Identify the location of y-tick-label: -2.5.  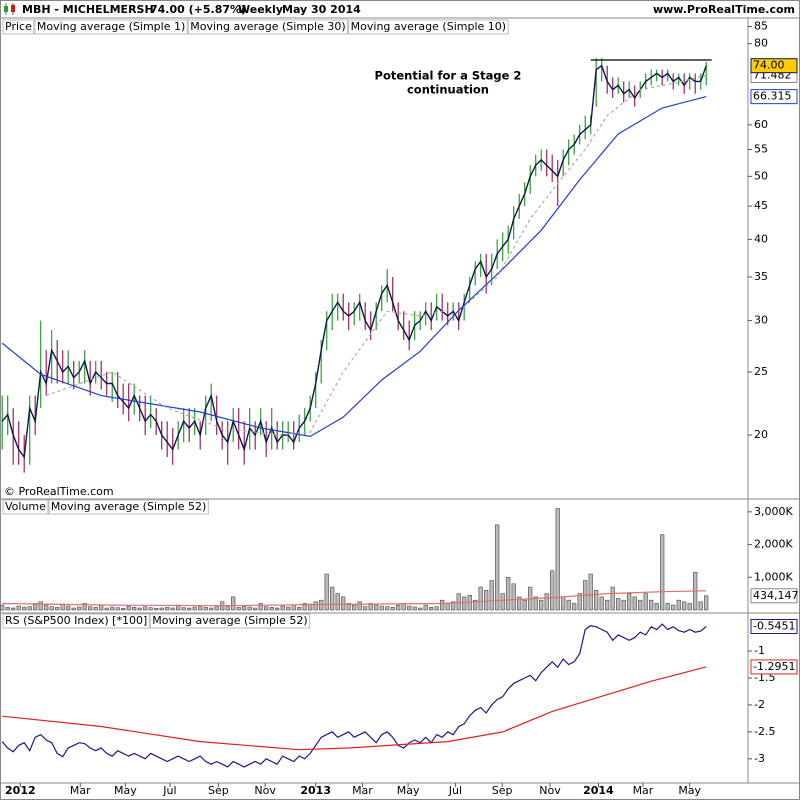
(764, 731).